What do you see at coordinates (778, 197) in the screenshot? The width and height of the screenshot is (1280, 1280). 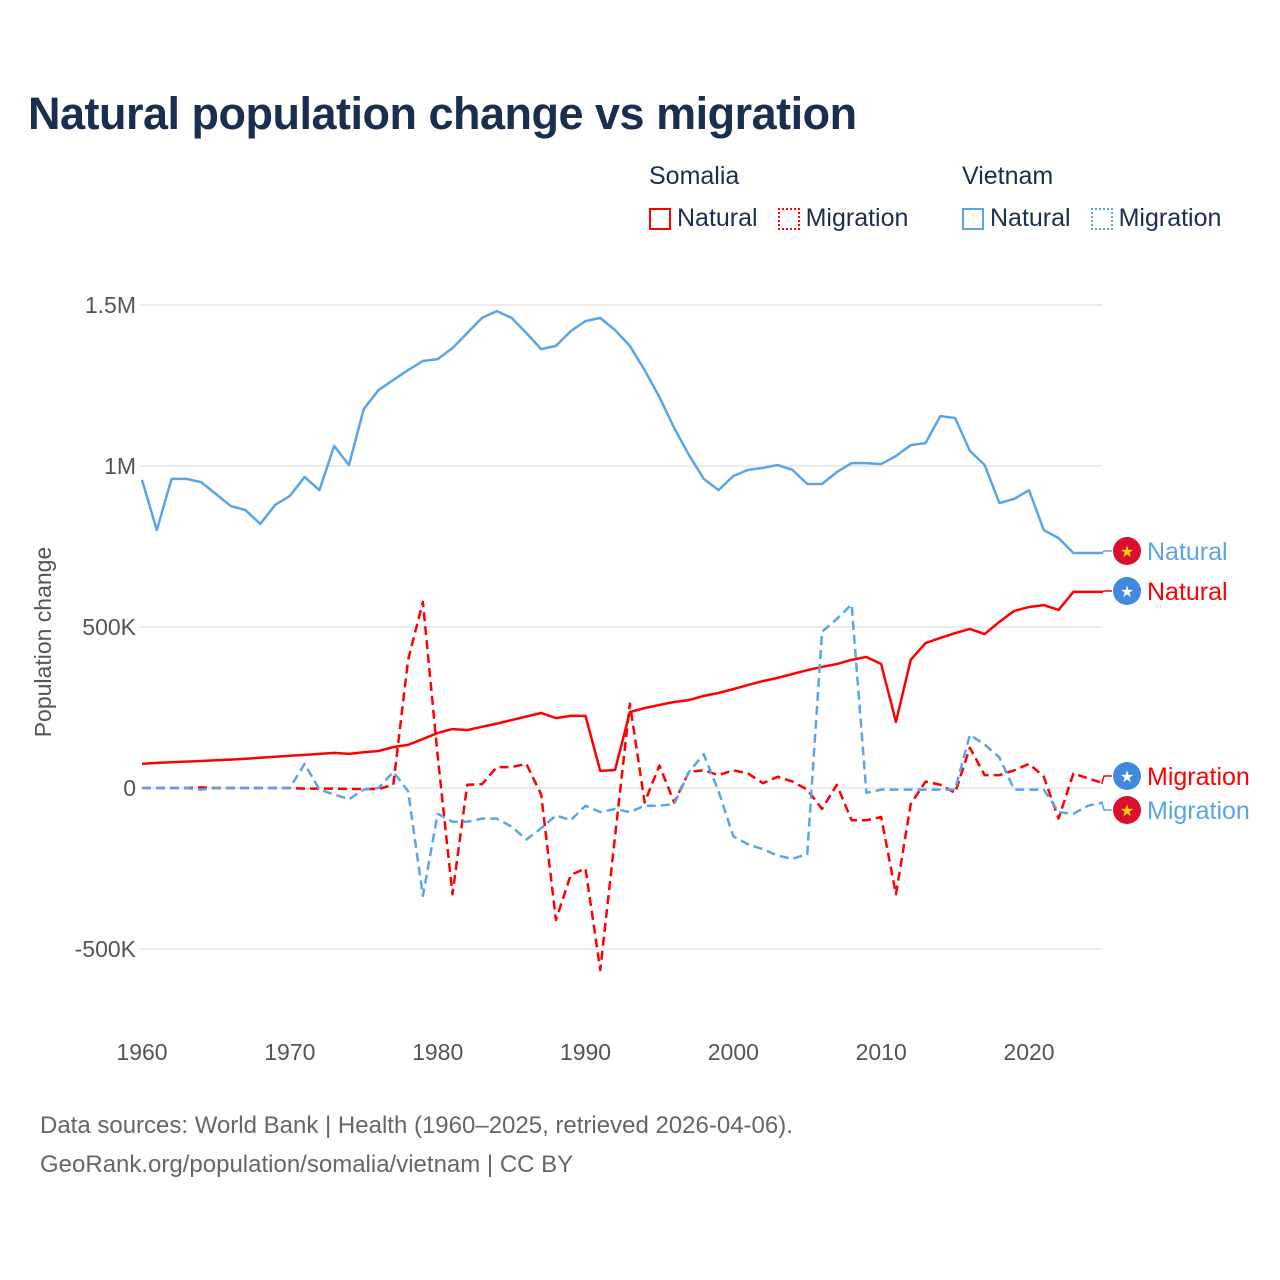 I see `legend-group-somalia: Somalia Natural Migration` at bounding box center [778, 197].